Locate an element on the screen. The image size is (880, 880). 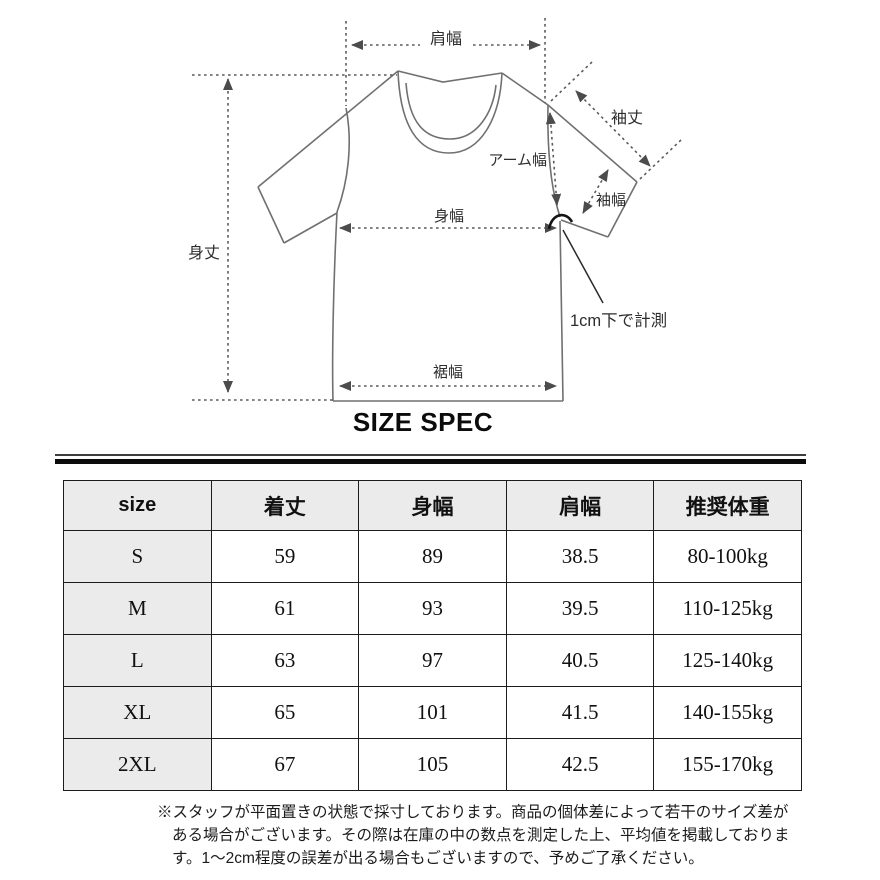
body-width-cell: 93 is located at coordinates (432, 608).